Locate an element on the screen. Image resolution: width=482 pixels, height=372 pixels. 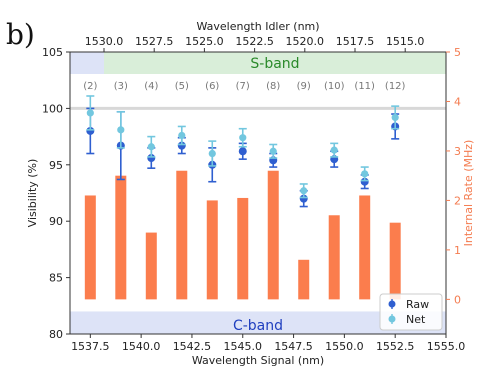
y-tick-label: 105 is located at coordinates (52, 52).